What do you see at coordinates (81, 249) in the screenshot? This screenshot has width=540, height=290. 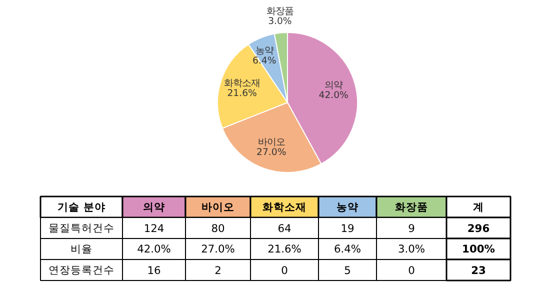 I see `text: 비율` at bounding box center [81, 249].